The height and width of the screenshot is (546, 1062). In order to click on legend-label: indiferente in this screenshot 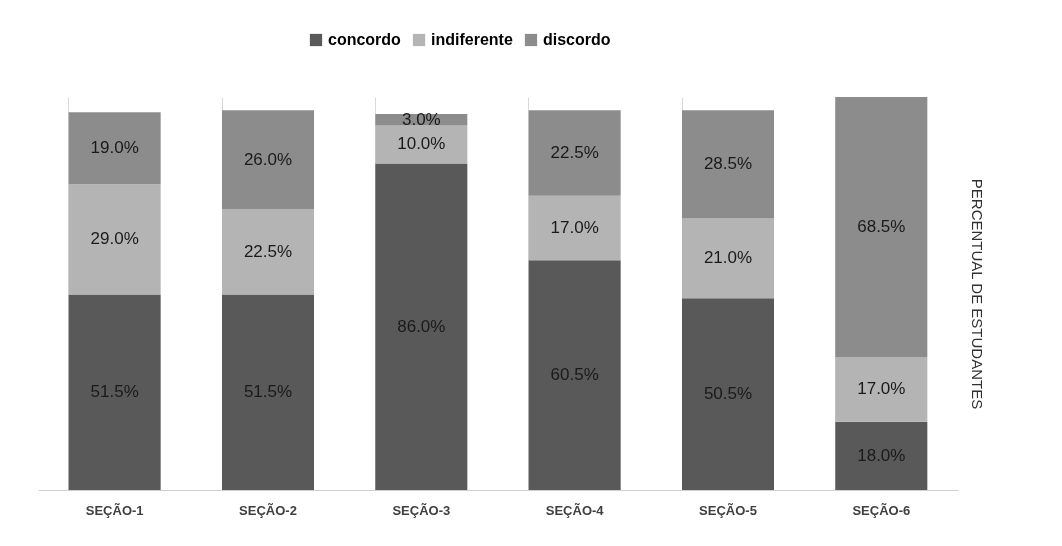, I will do `click(472, 39)`.